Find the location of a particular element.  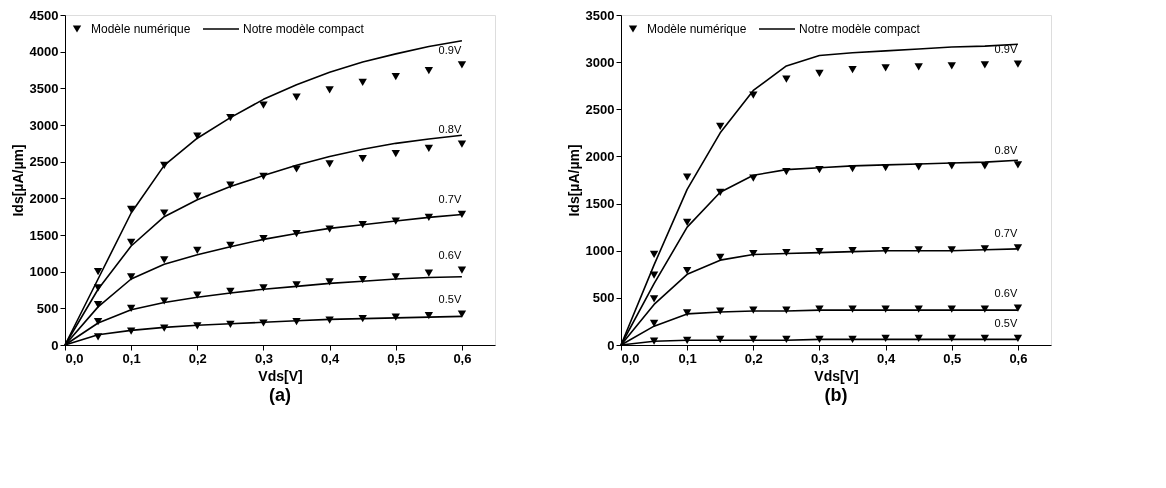

text: (b) is located at coordinates (836, 395).